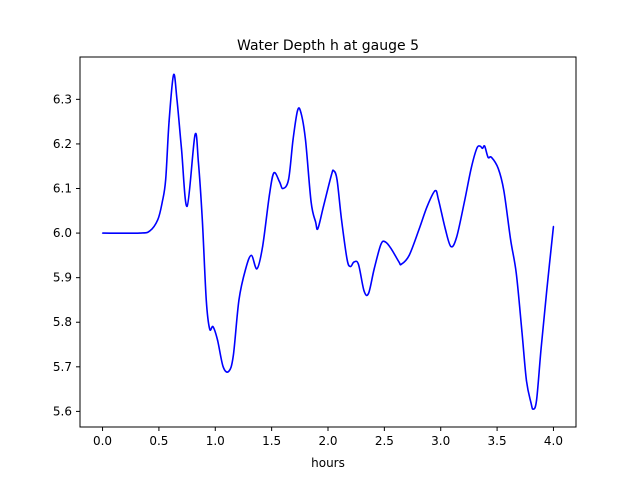 The height and width of the screenshot is (484, 640). What do you see at coordinates (62, 233) in the screenshot?
I see `y-tick-label: 6.0` at bounding box center [62, 233].